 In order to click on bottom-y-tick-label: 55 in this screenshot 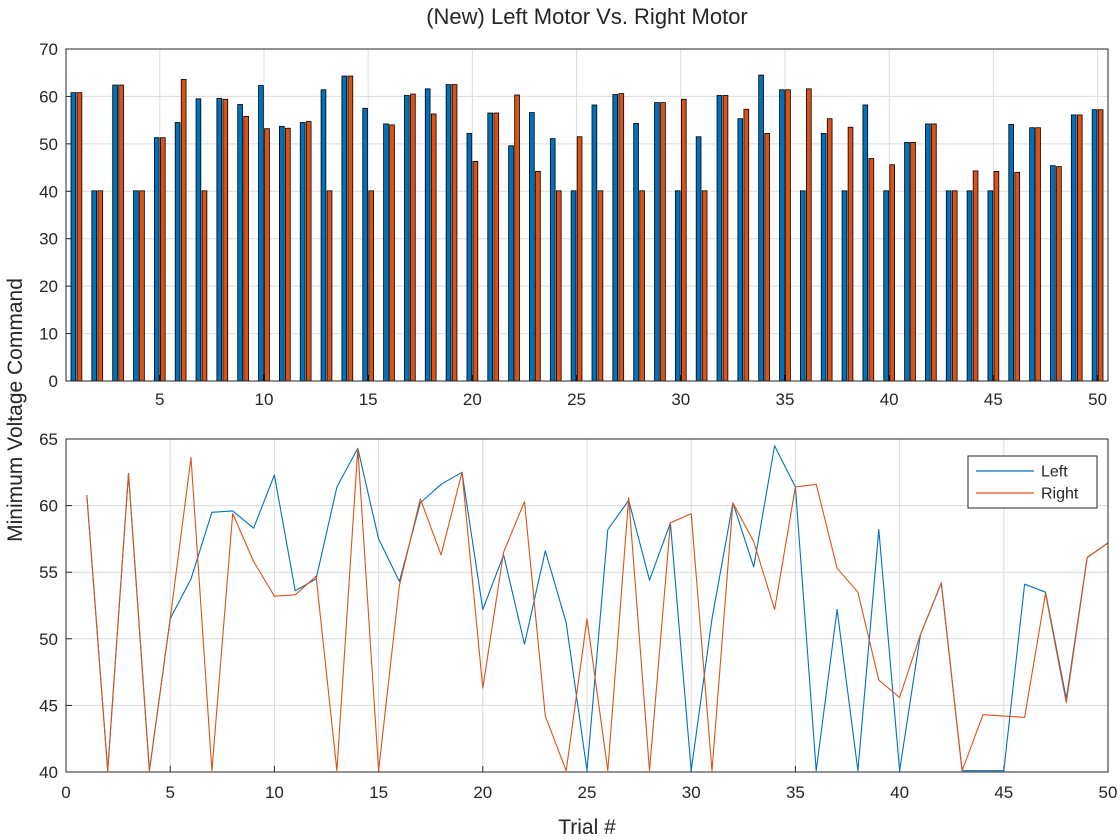, I will do `click(48, 572)`.